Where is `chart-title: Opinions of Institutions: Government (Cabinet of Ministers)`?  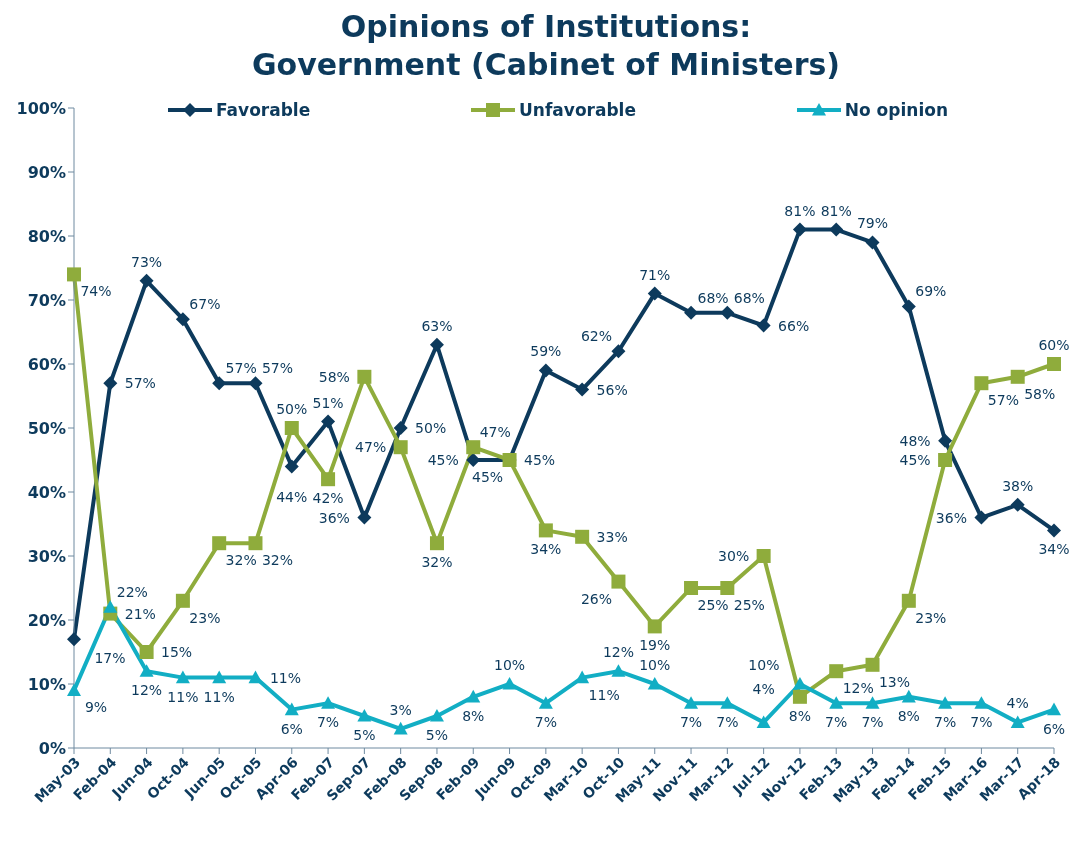 chart-title: Opinions of Institutions: Government (Cabinet of Ministers) is located at coordinates (545, 46).